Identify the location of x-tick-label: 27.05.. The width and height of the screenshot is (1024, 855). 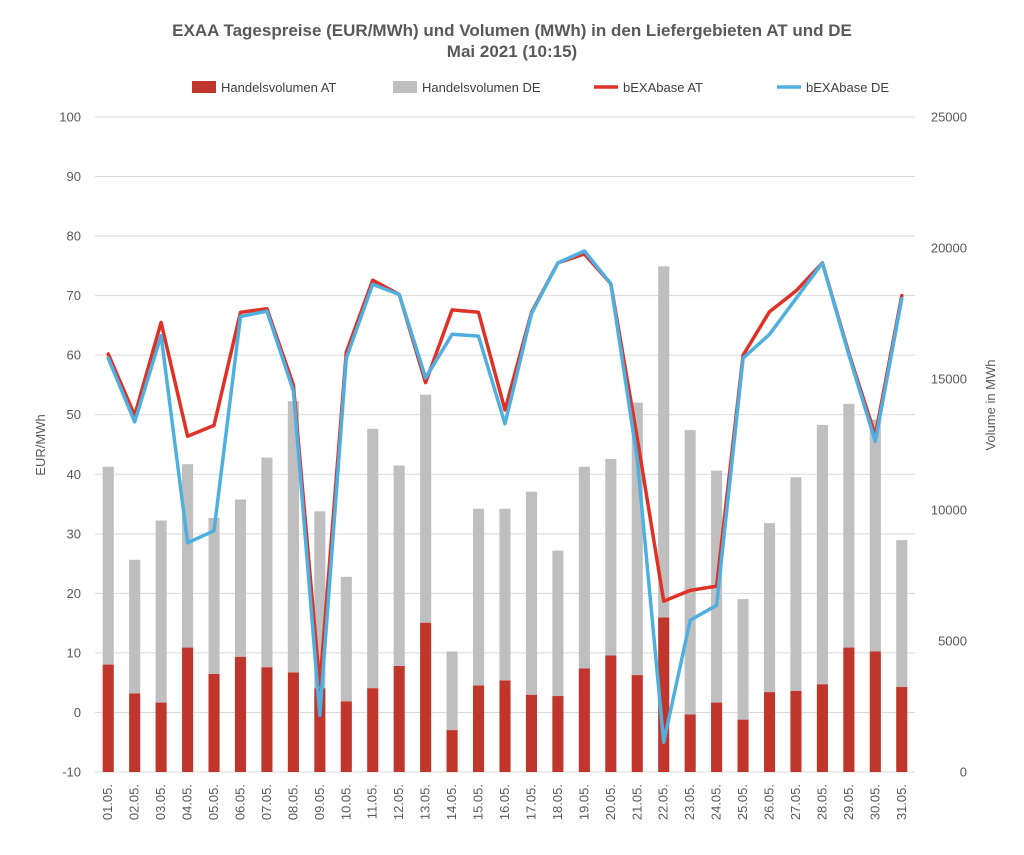
(795, 802).